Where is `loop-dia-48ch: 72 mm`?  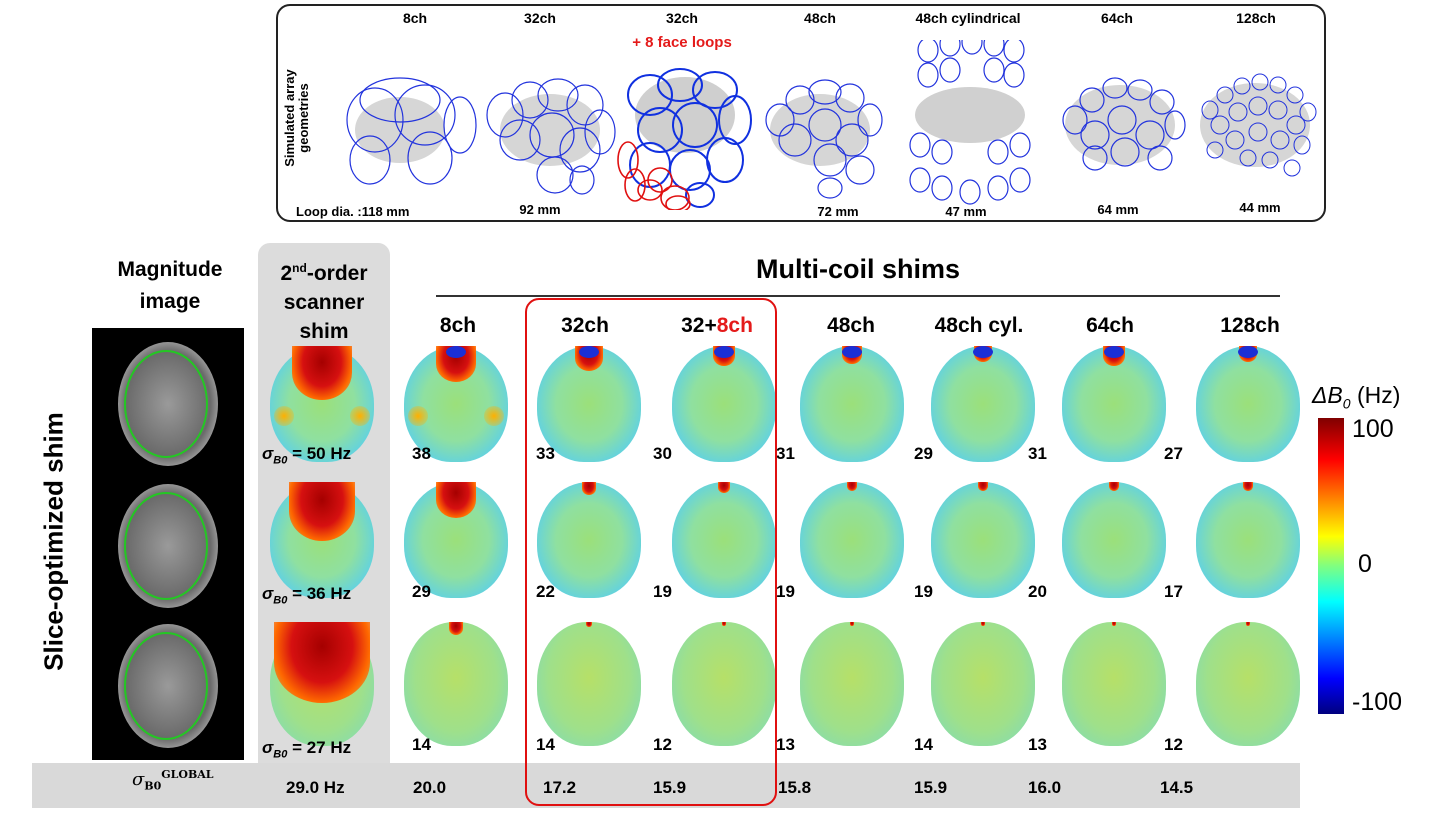 loop-dia-48ch: 72 mm is located at coordinates (838, 211).